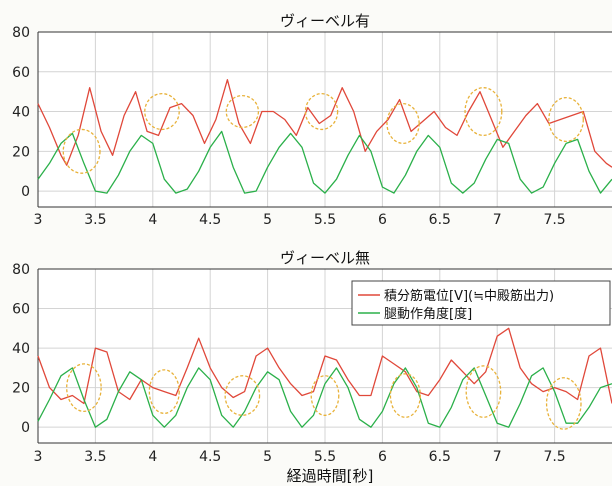  I want to click on legend-box, so click(481, 303).